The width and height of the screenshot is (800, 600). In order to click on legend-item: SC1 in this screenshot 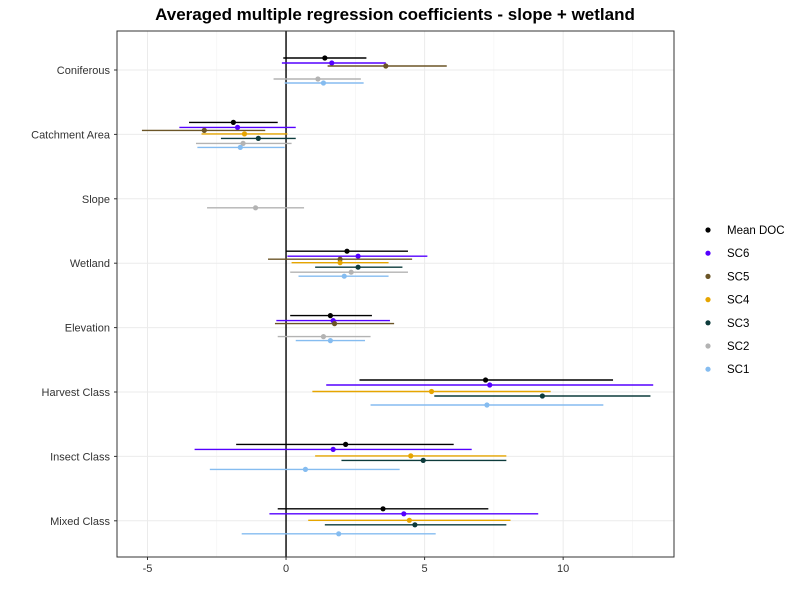, I will do `click(727, 370)`.